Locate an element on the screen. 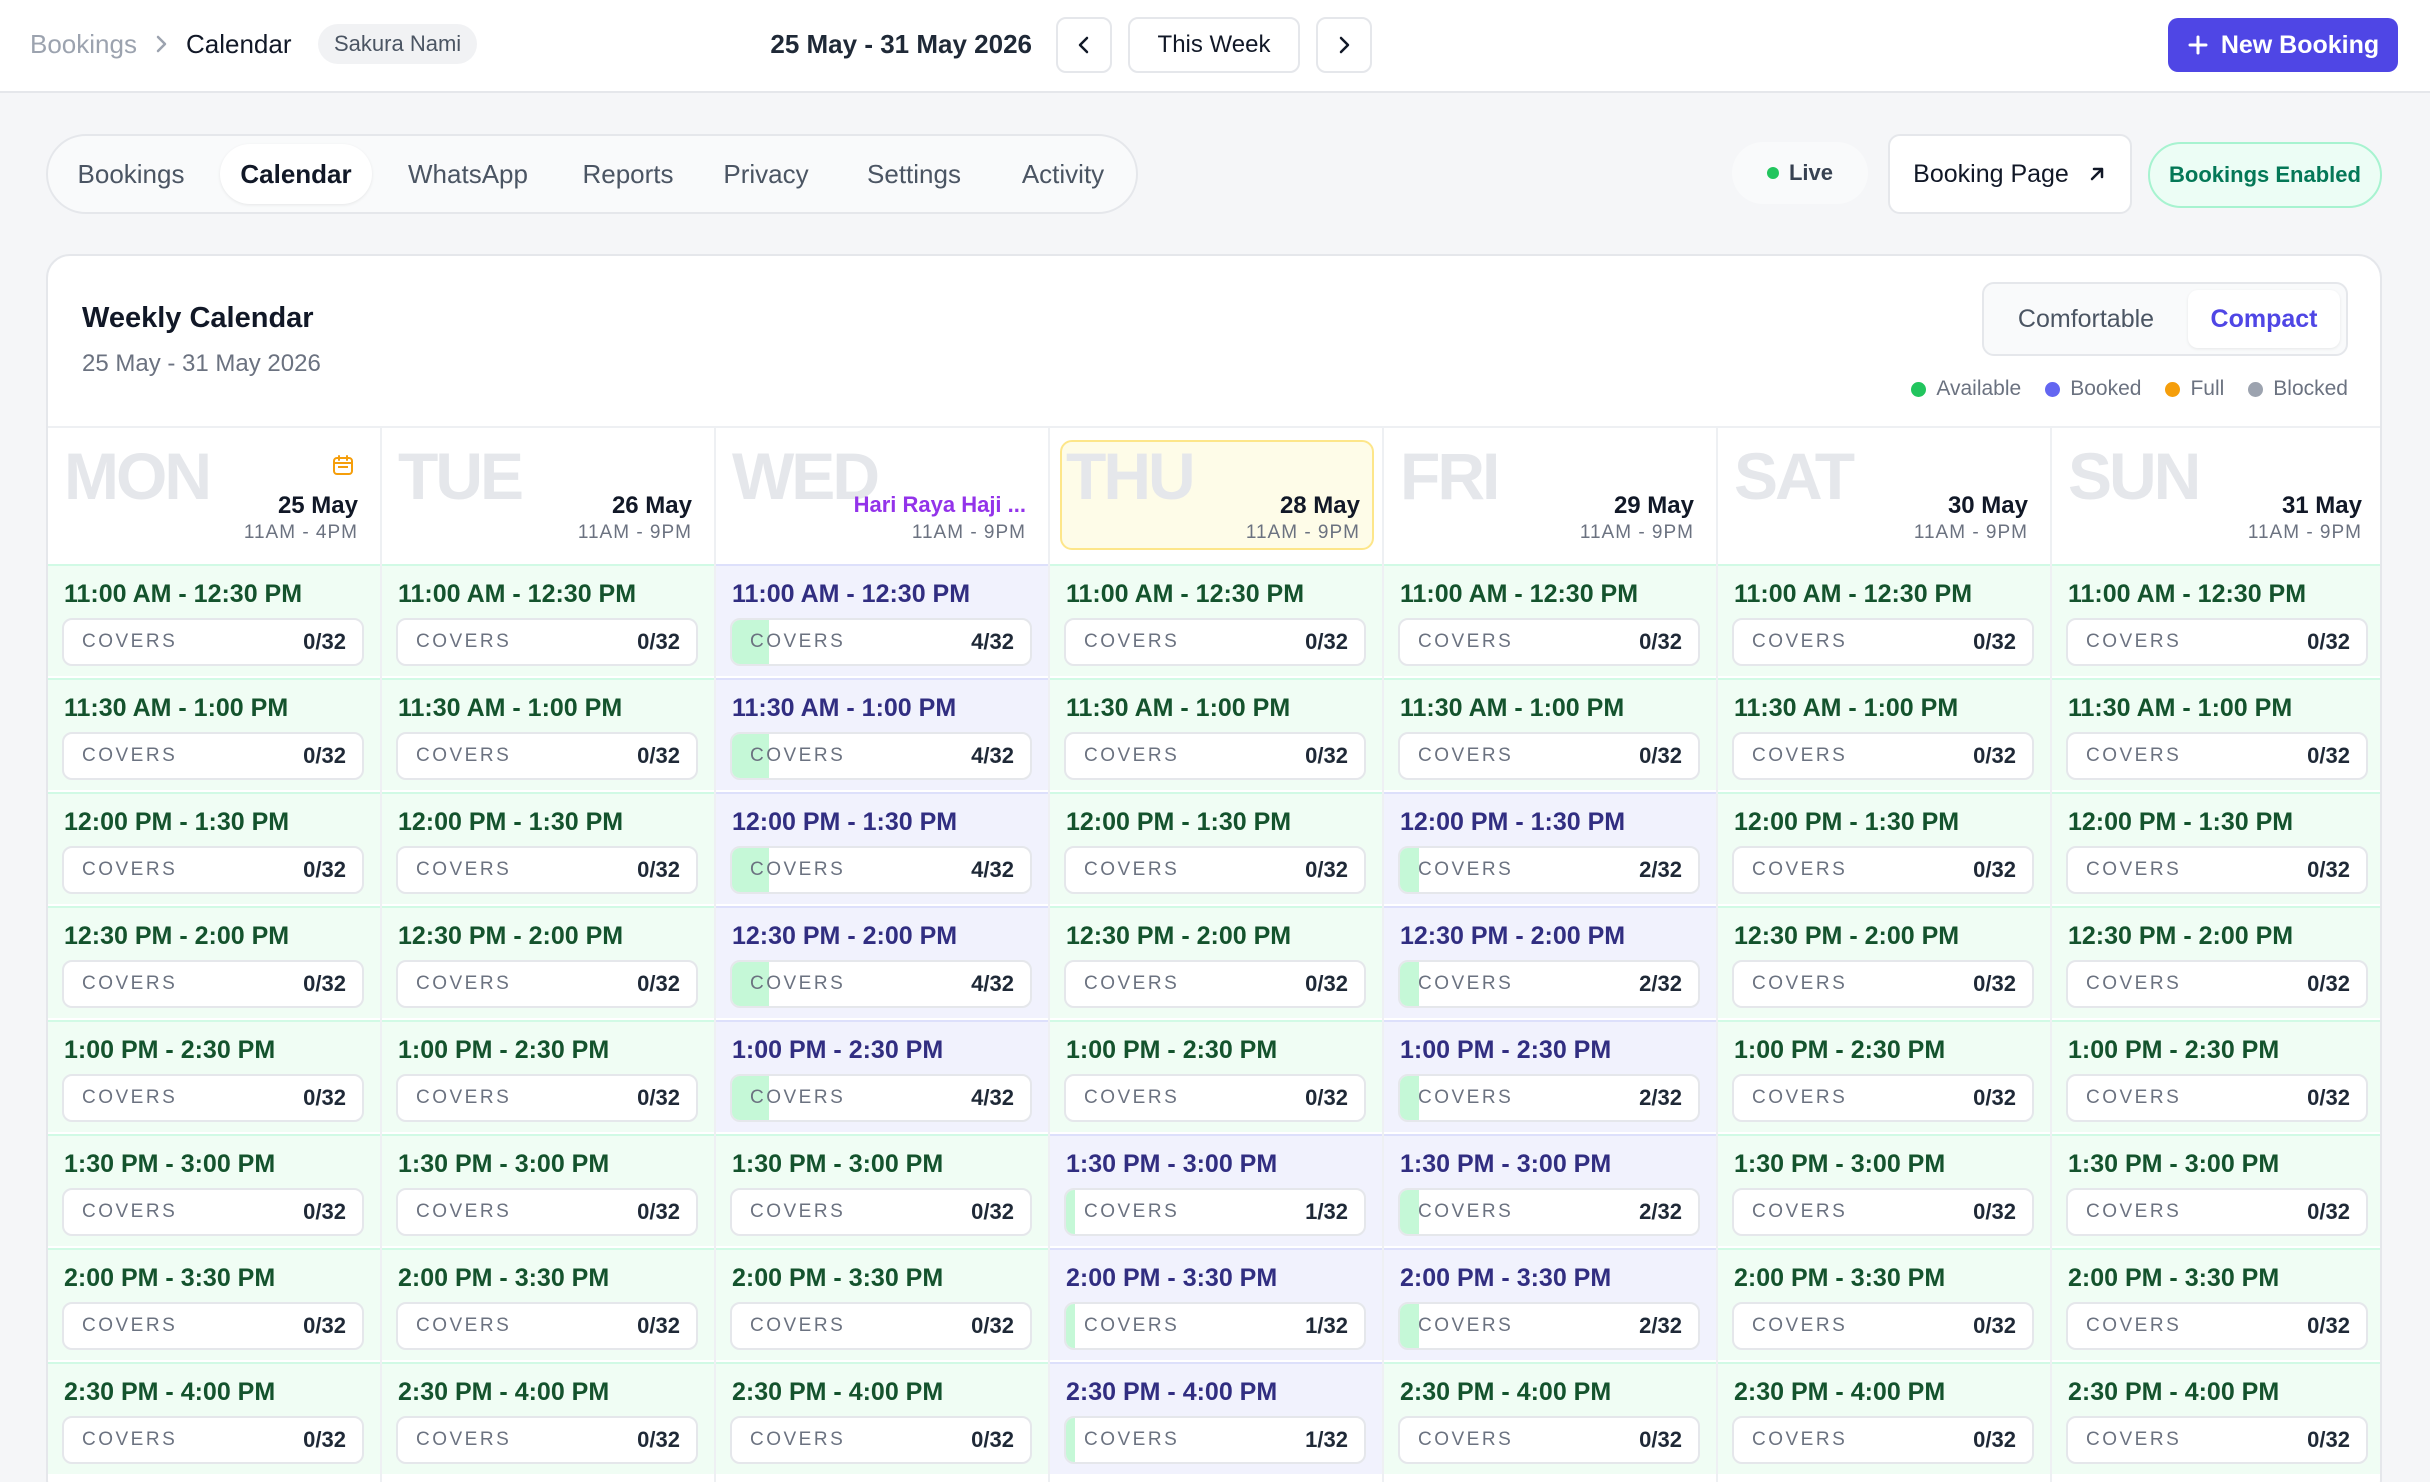 This screenshot has width=2430, height=1482. tab-reports: Reports is located at coordinates (628, 173).